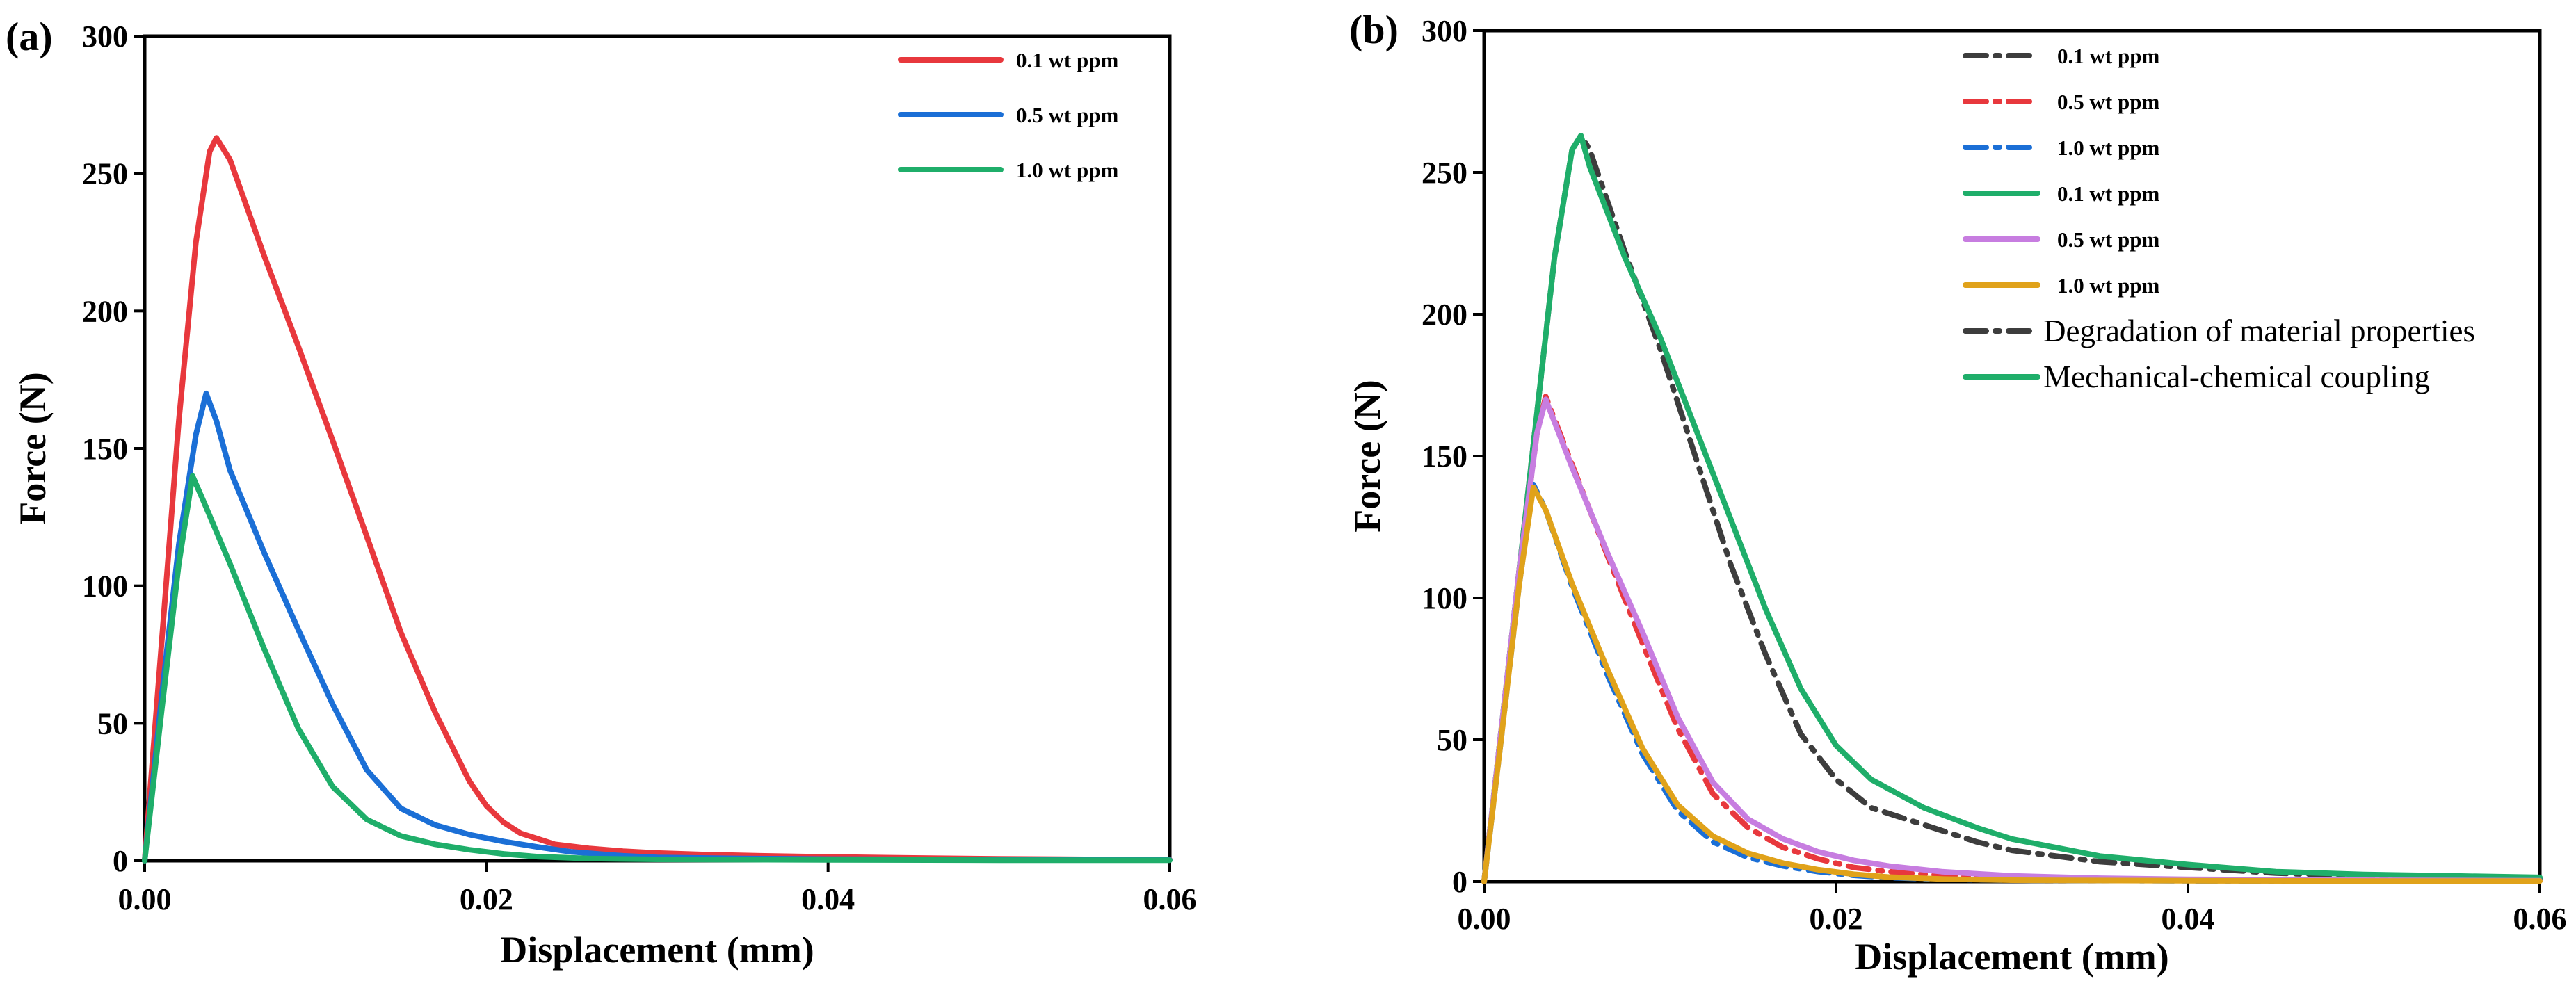 The height and width of the screenshot is (997, 2576). I want to click on legend-label: Mechanical-chemical coupling, so click(2236, 377).